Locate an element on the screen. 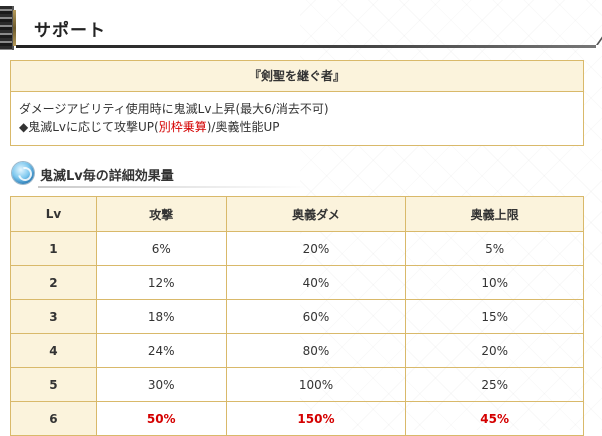 The image size is (602, 436). section-title: サポート is located at coordinates (70, 31).